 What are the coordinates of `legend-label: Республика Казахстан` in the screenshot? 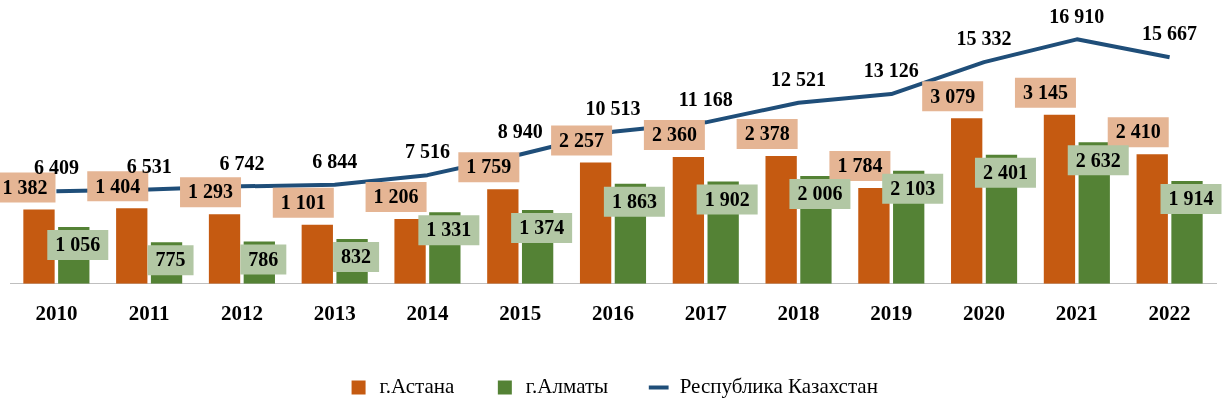 It's located at (778, 386).